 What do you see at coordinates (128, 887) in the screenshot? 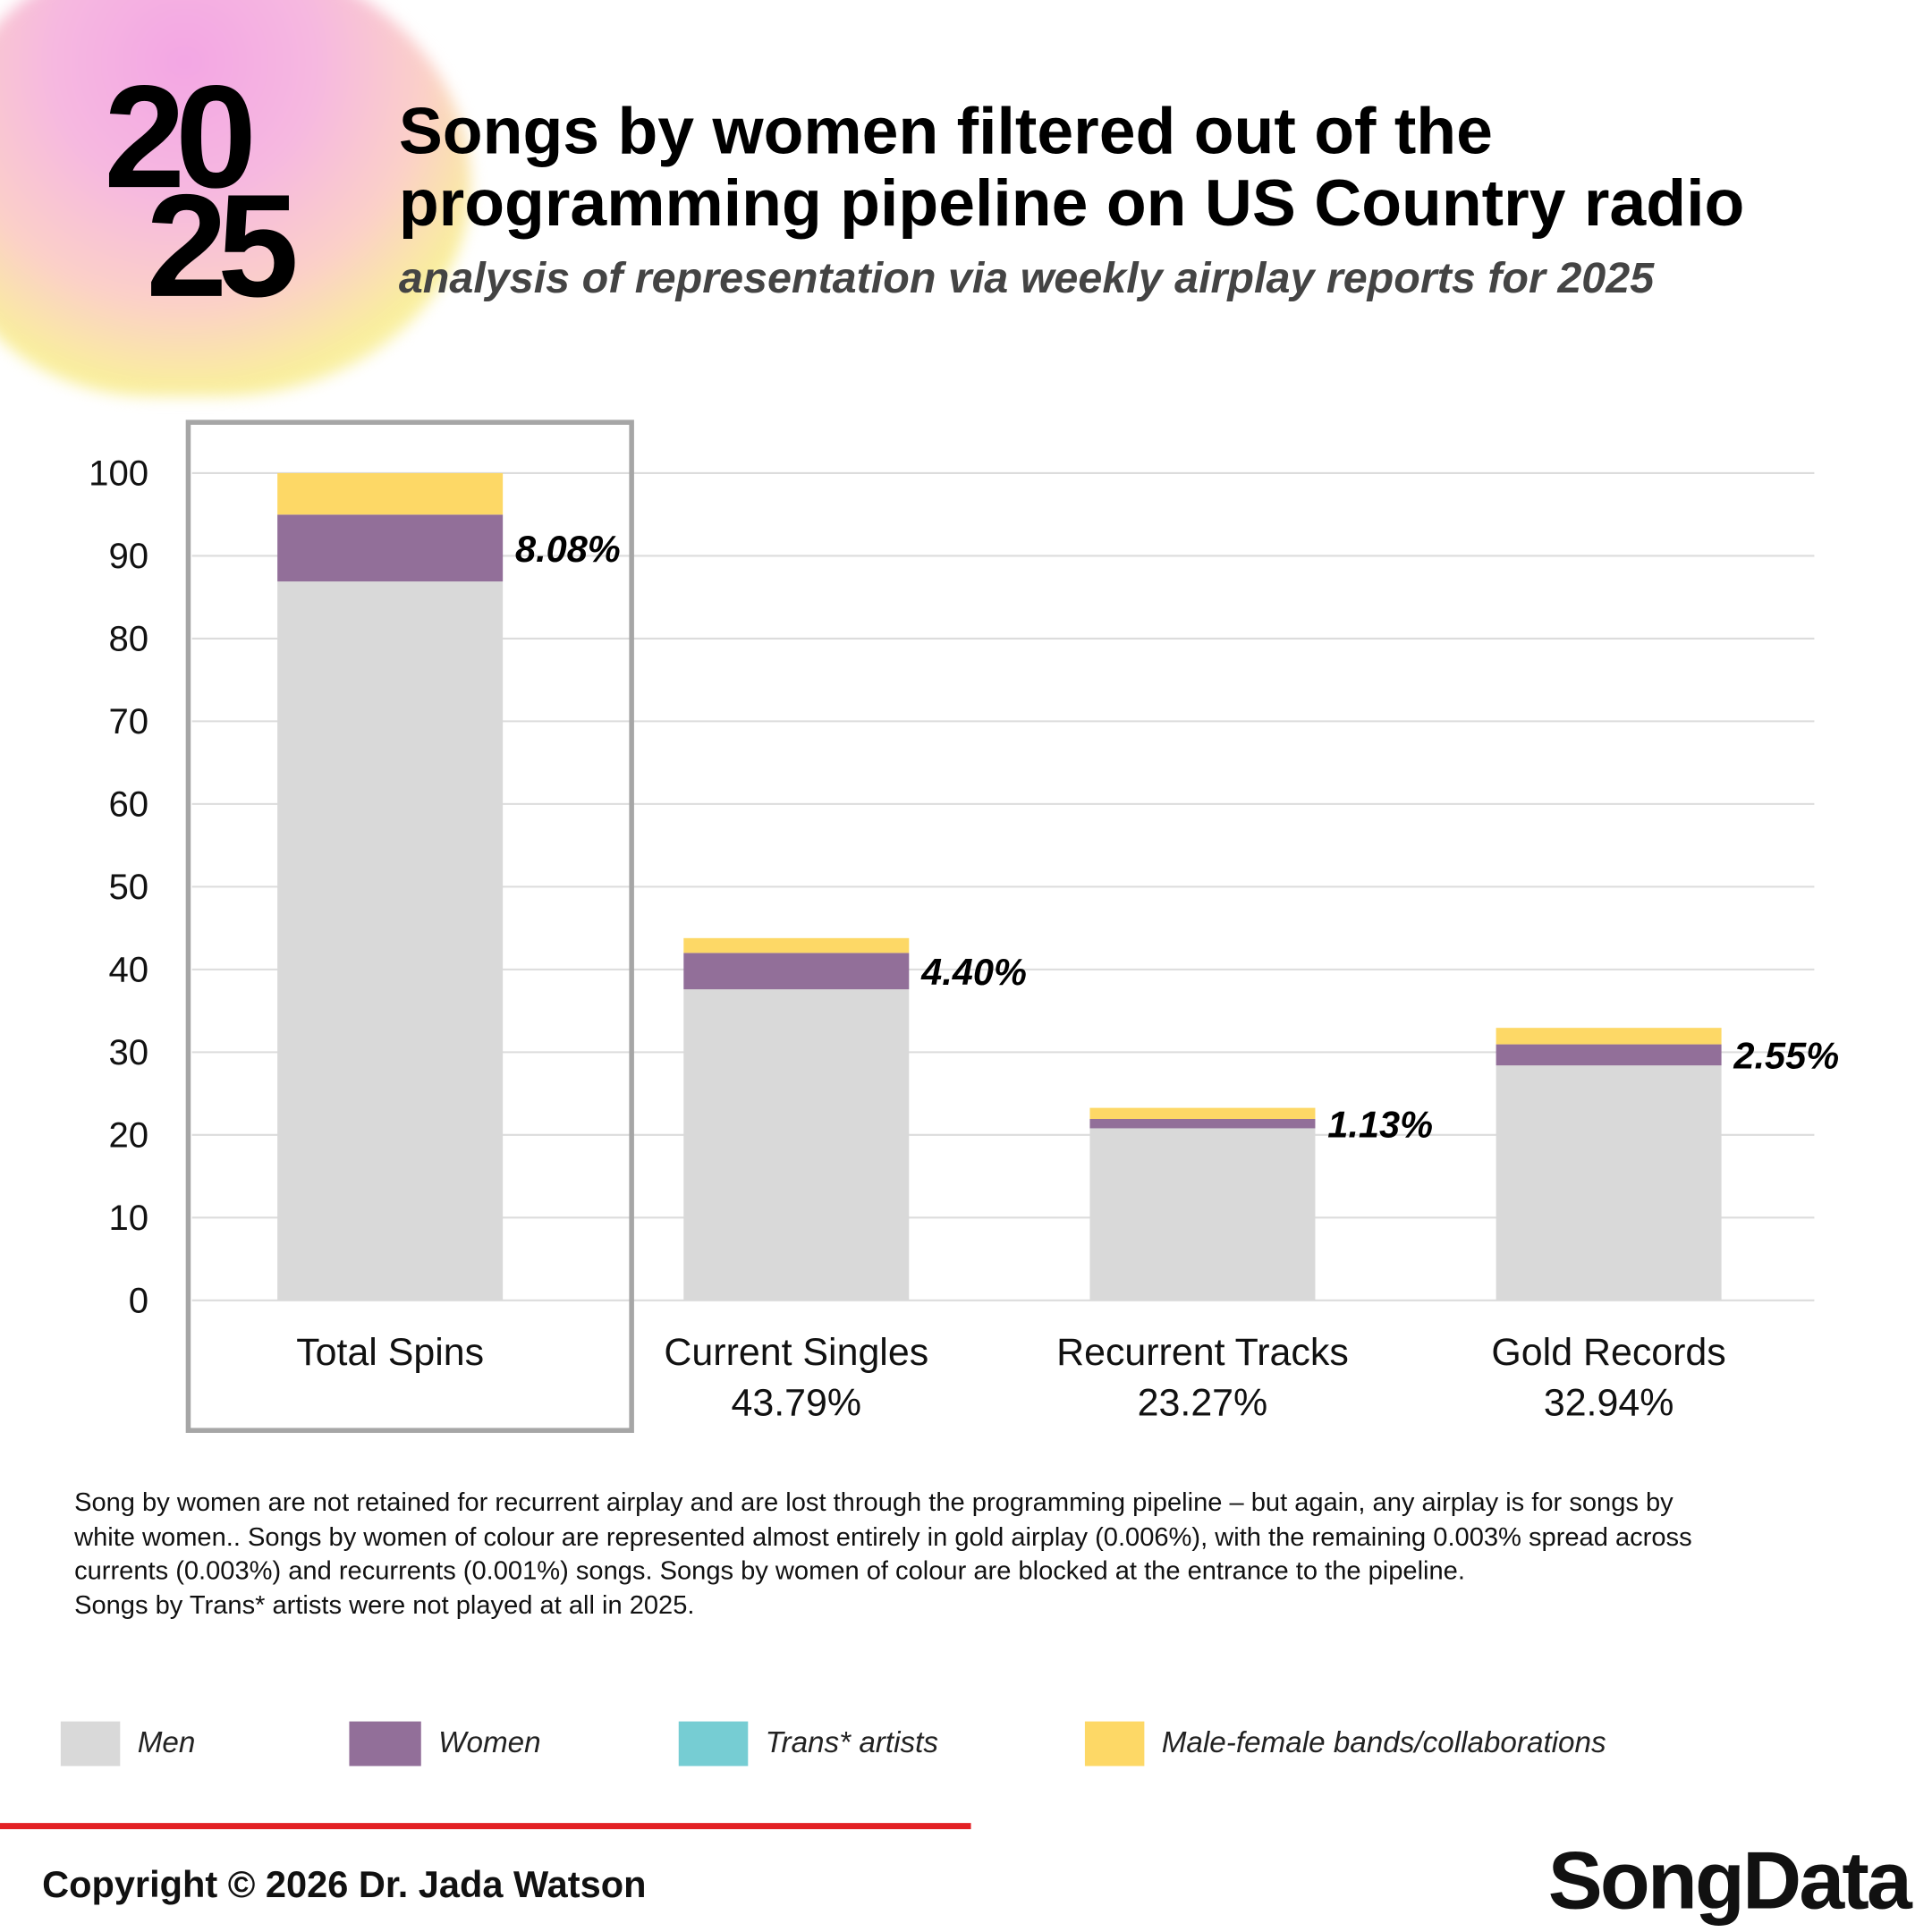
I see `y-tick-label: 50` at bounding box center [128, 887].